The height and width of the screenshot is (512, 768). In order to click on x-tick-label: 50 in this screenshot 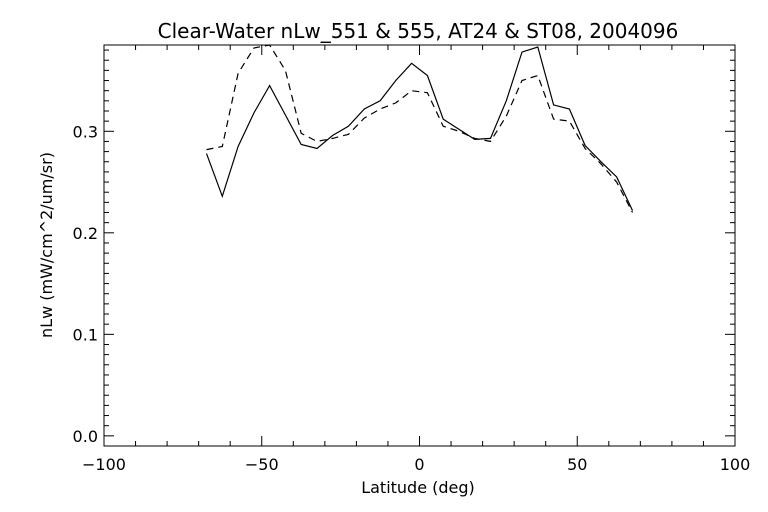, I will do `click(577, 464)`.